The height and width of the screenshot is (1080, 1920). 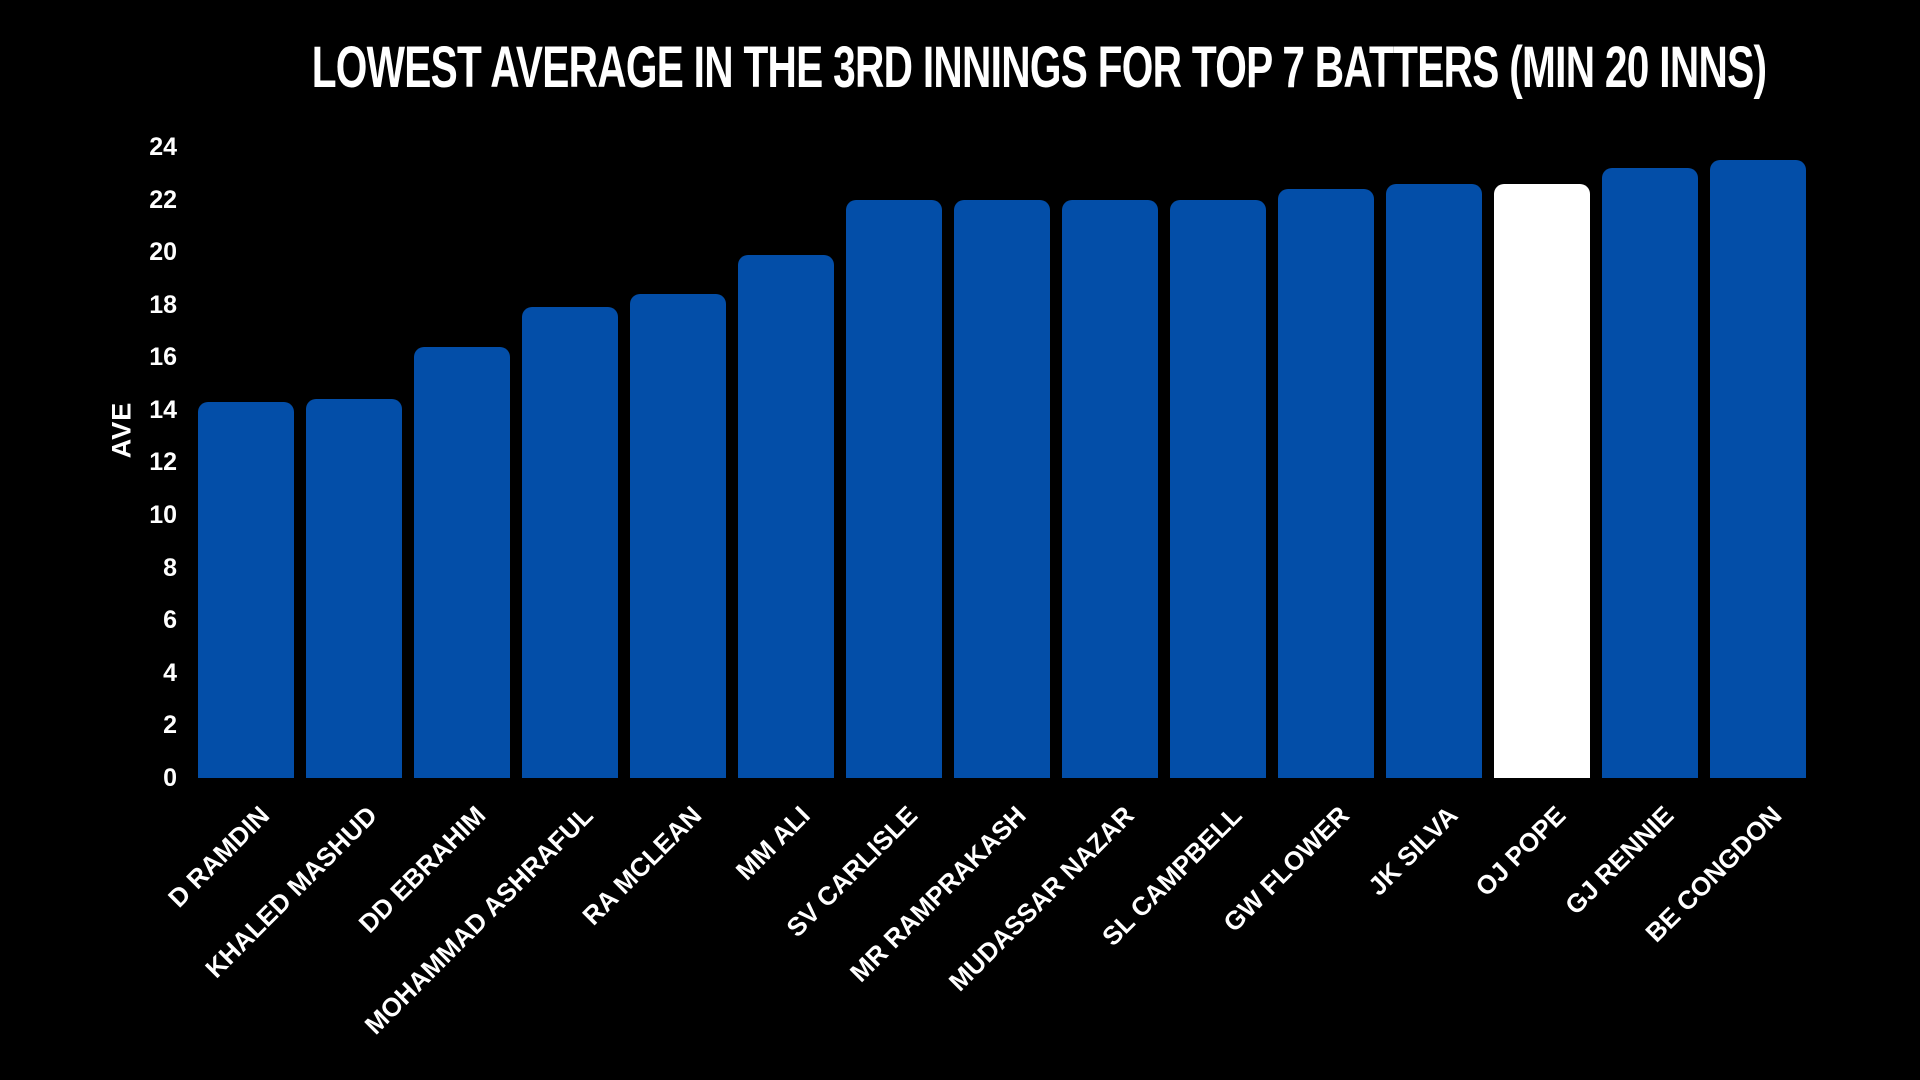 I want to click on x-axis-label-mudassar-nazar: MUDASSAR NAZAR, so click(x=1041, y=898).